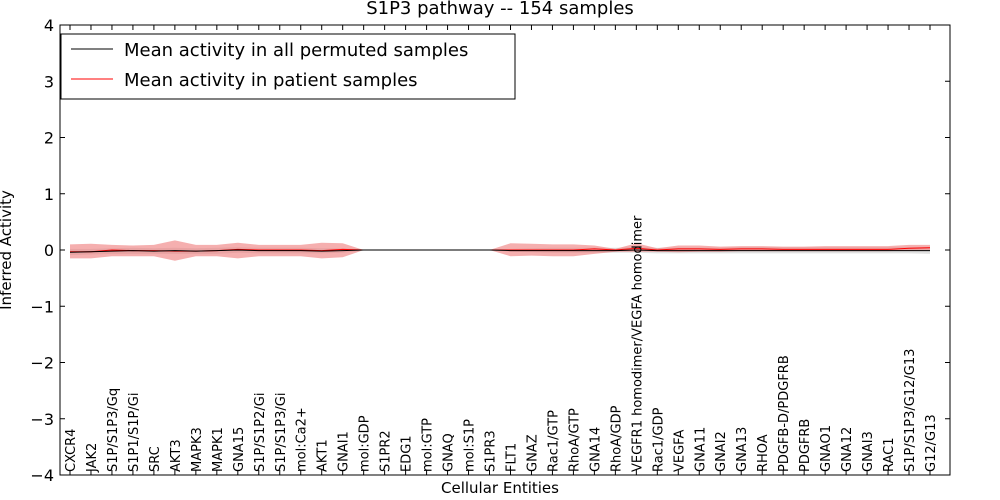 Image resolution: width=1000 pixels, height=500 pixels. I want to click on x-tick-label: GNA13, so click(742, 449).